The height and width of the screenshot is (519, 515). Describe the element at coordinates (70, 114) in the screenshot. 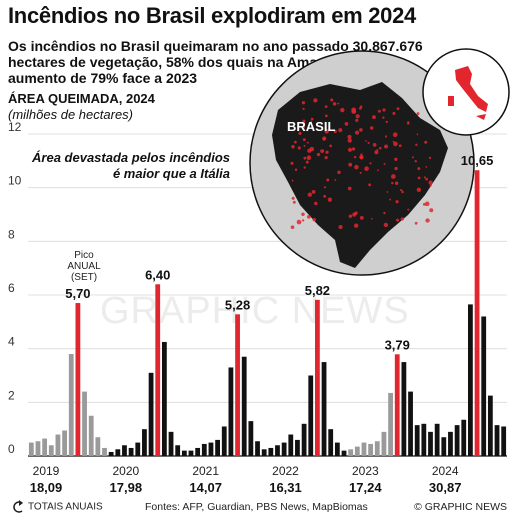

I see `chart-unit-sublabel: (milhões de hectares)` at that location.